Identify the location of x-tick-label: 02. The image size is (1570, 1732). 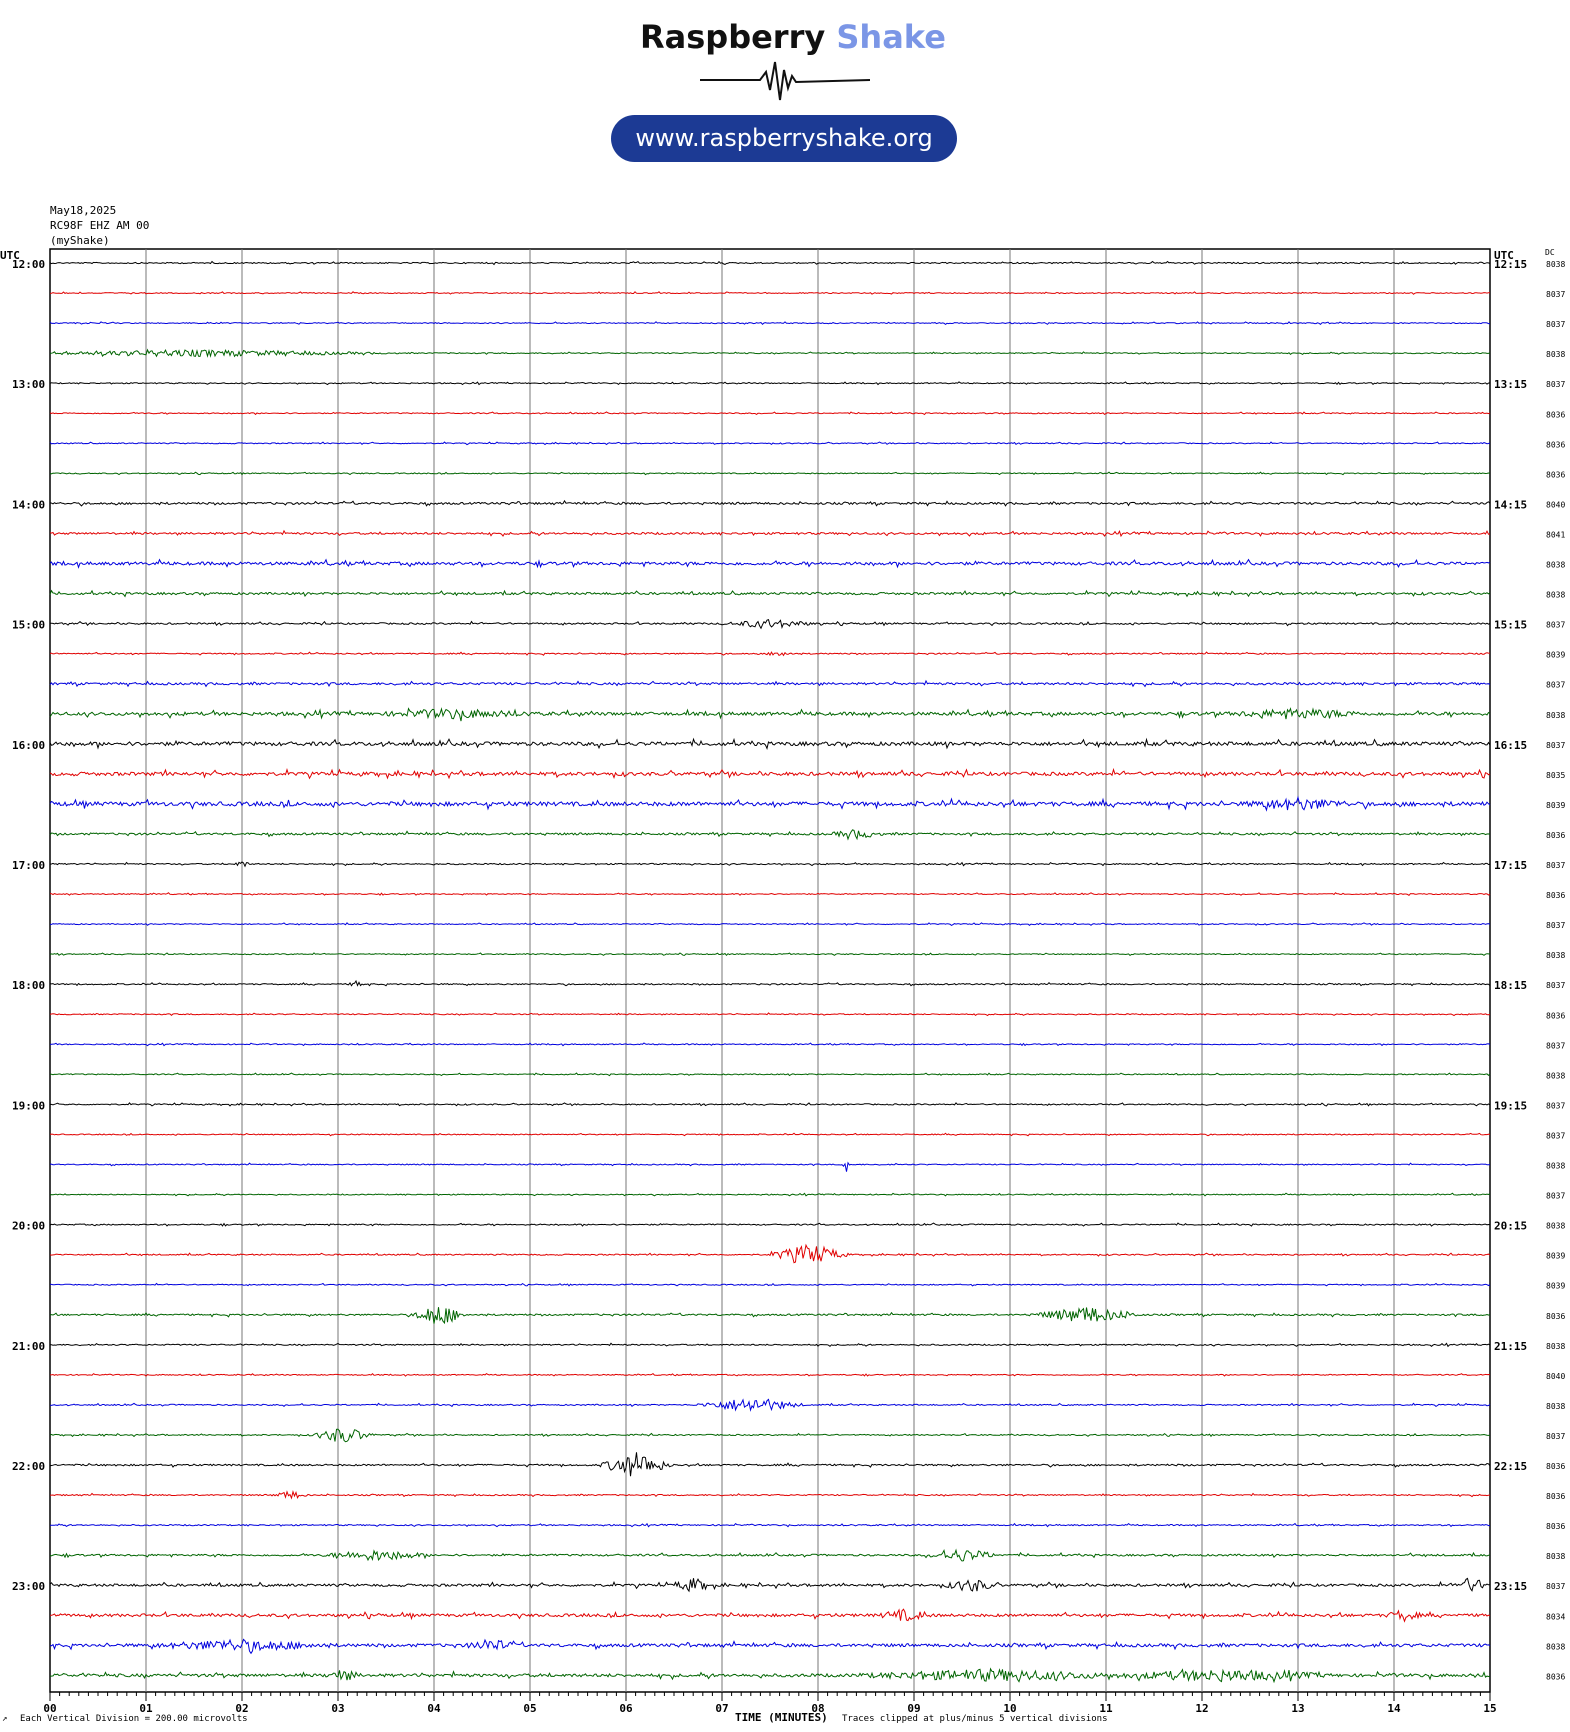
(241, 1708).